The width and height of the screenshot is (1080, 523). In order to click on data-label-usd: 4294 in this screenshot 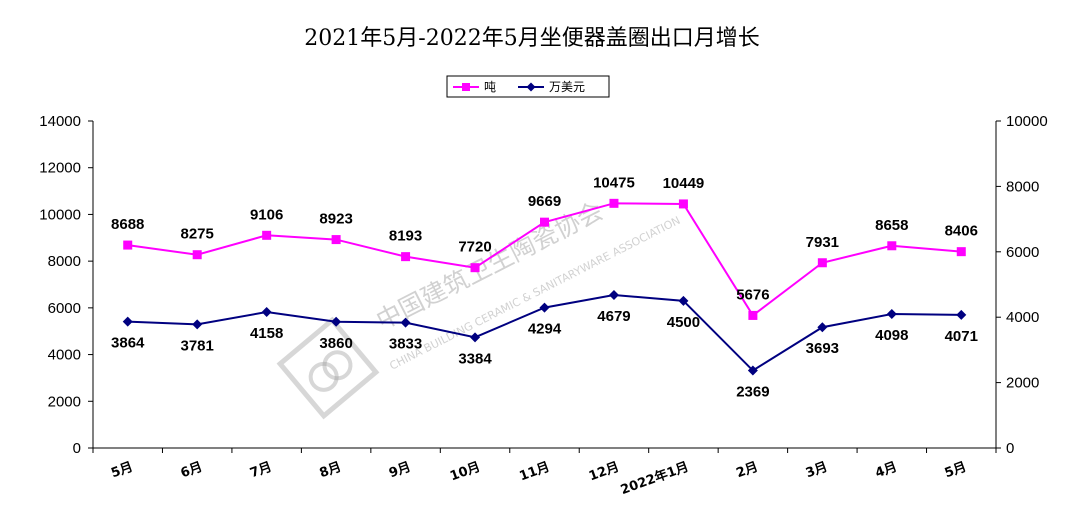, I will do `click(545, 329)`.